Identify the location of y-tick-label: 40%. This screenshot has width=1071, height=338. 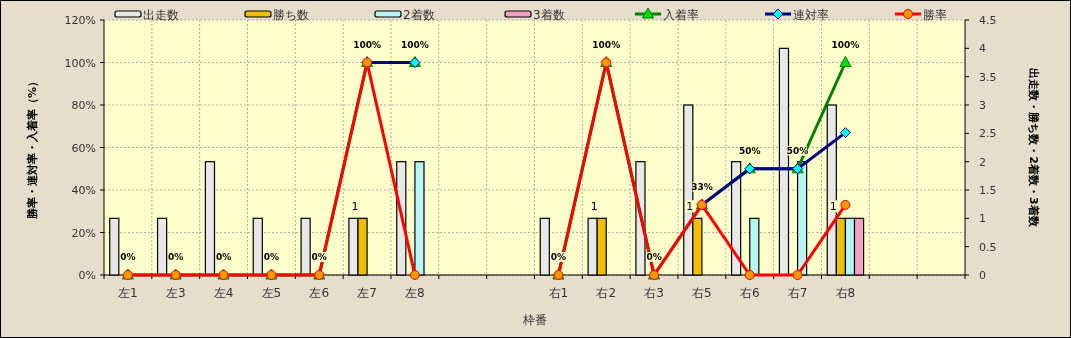
(83, 190).